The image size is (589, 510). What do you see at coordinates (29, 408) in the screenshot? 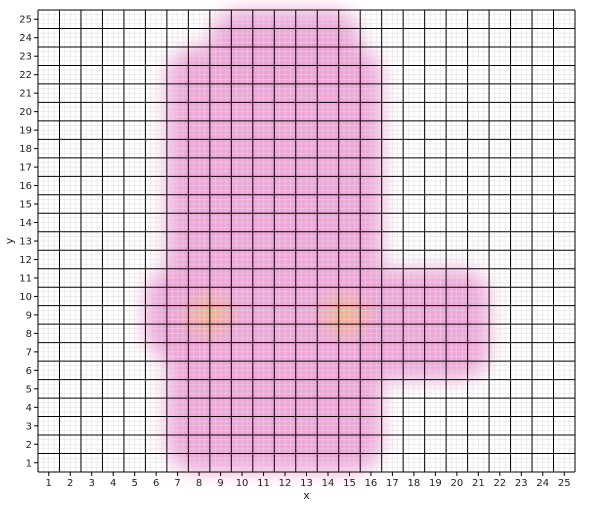
I see `y-tick-label: 4` at bounding box center [29, 408].